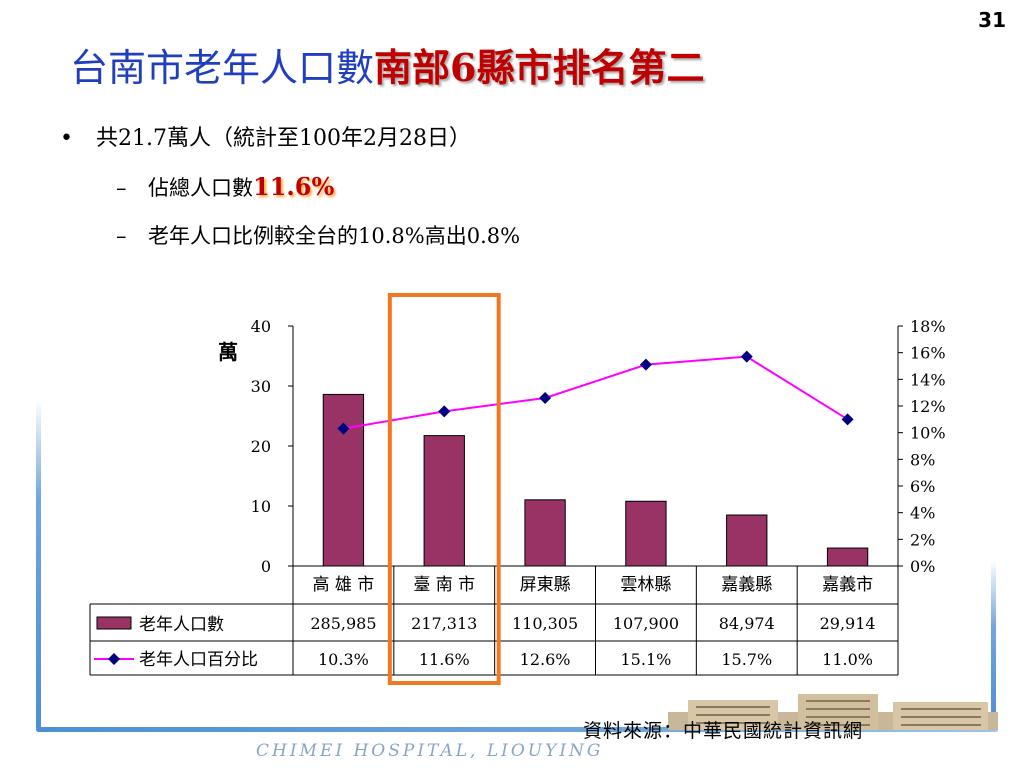  What do you see at coordinates (539, 67) in the screenshot?
I see `title-emphasis: 南部6縣市排名第二` at bounding box center [539, 67].